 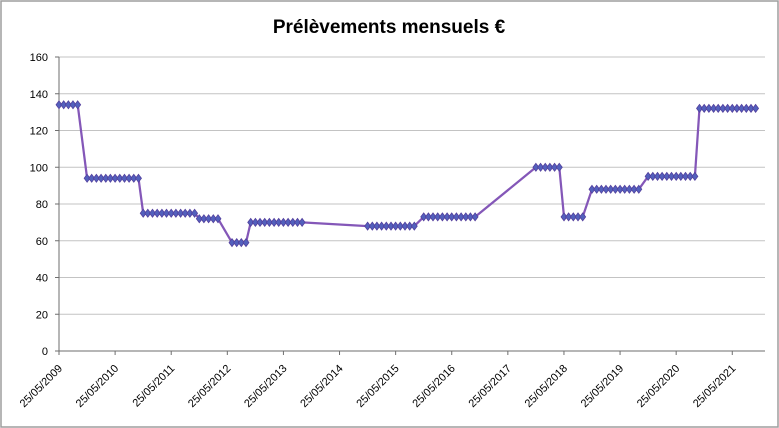 What do you see at coordinates (209, 386) in the screenshot?
I see `svg-text: 25/05/2012` at bounding box center [209, 386].